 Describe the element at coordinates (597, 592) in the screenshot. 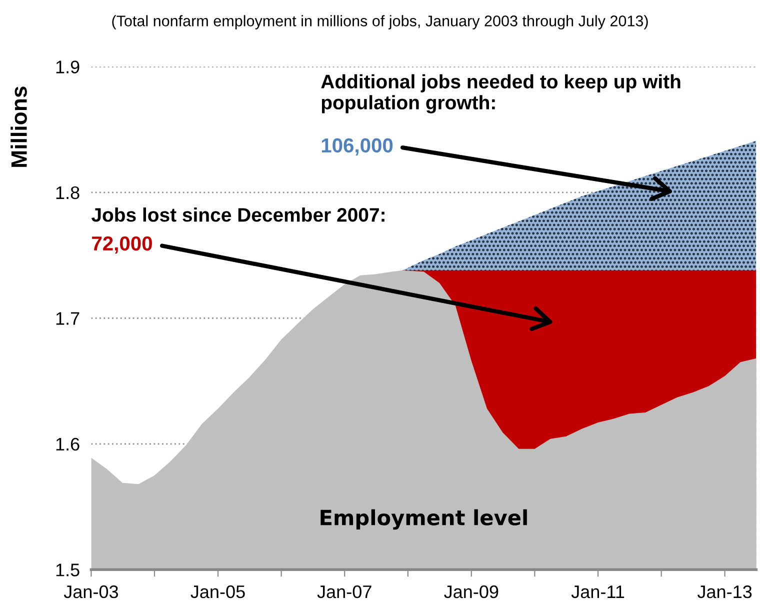

I see `x-tick-label: Jan-11` at that location.